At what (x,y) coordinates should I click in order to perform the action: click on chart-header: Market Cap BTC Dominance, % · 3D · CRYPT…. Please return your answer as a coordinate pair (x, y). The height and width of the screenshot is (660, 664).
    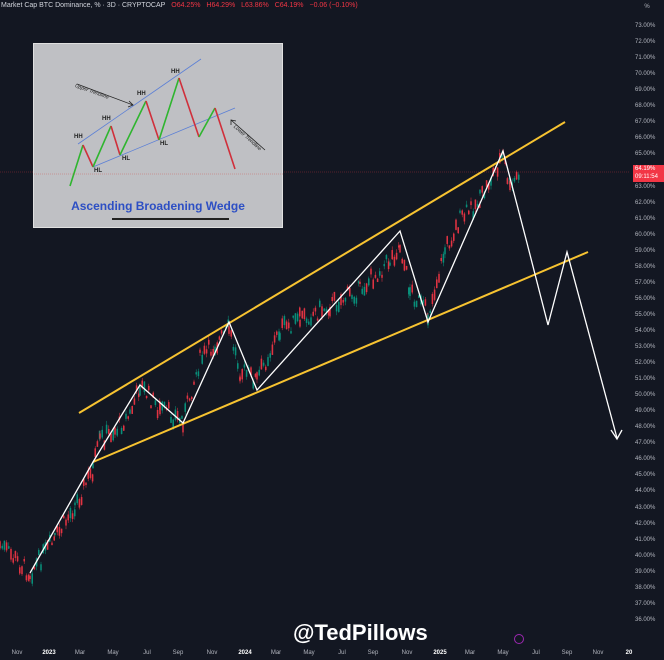
    Looking at the image, I should click on (181, 5).